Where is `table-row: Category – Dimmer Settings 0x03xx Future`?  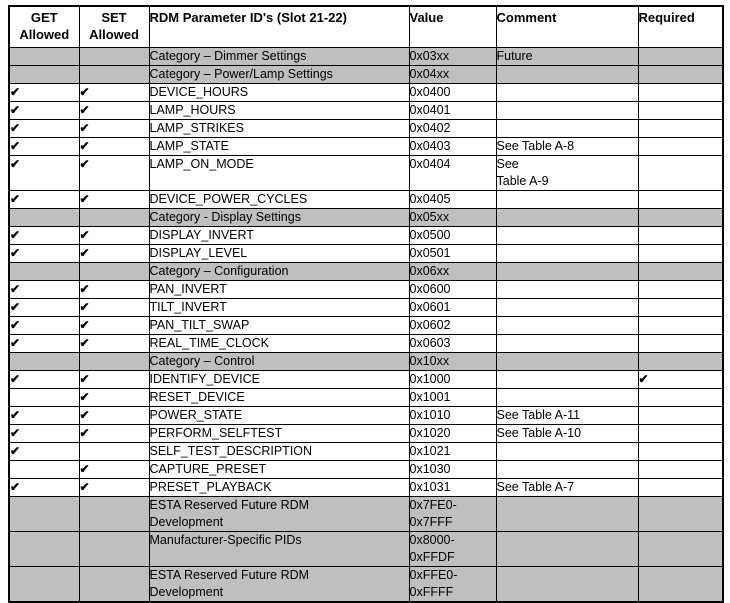
table-row: Category – Dimmer Settings 0x03xx Future is located at coordinates (366, 56).